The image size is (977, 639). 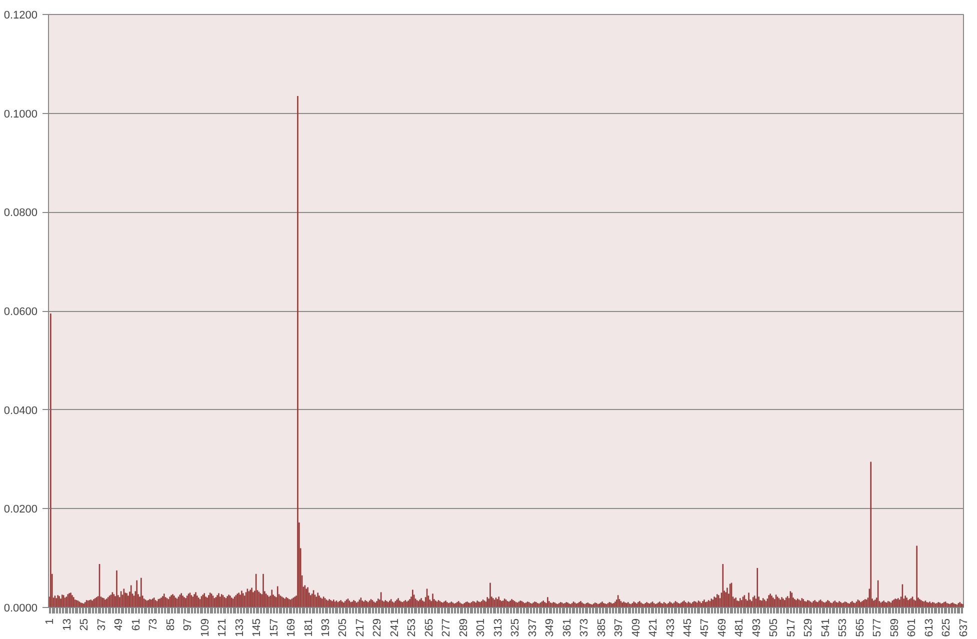 What do you see at coordinates (878, 627) in the screenshot?
I see `x-tick-label: 577` at bounding box center [878, 627].